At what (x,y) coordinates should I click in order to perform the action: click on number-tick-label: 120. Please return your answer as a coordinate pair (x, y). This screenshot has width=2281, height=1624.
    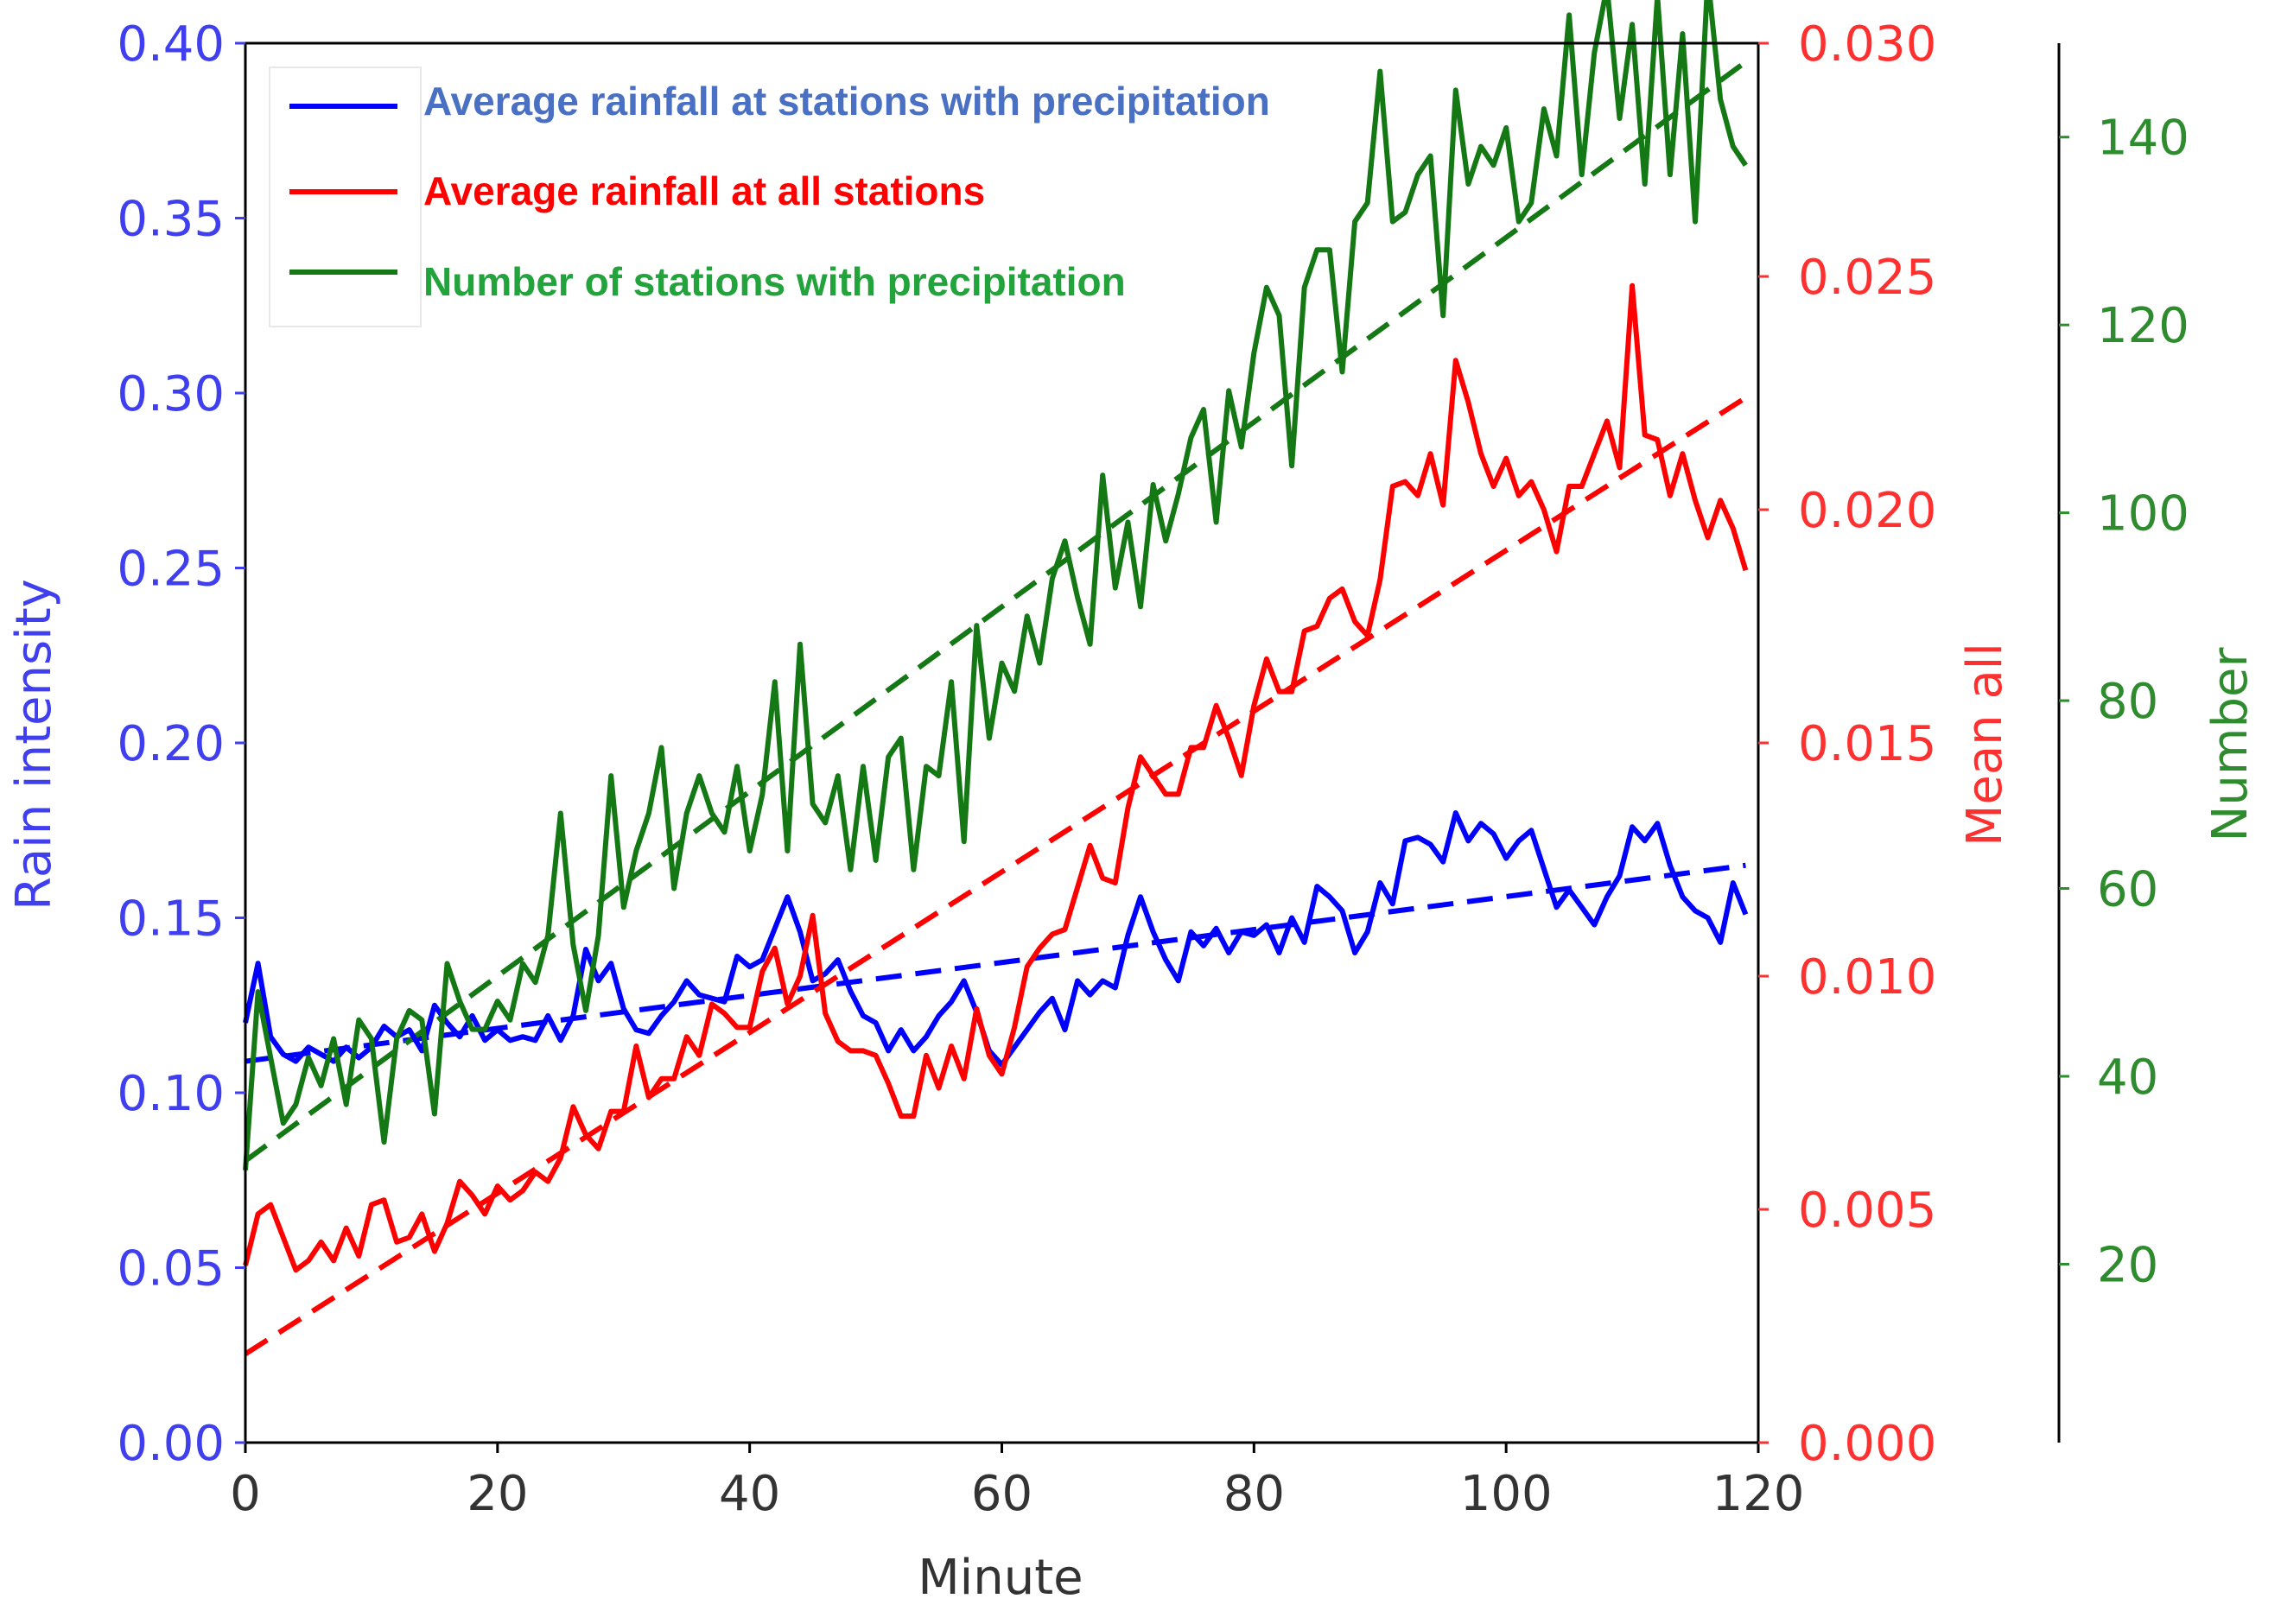
    Looking at the image, I should click on (2143, 326).